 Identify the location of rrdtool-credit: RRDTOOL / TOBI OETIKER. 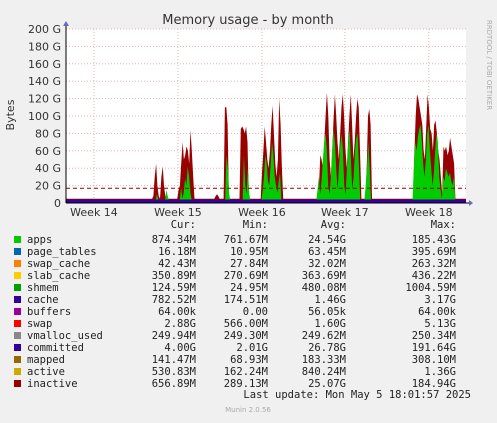
(489, 65).